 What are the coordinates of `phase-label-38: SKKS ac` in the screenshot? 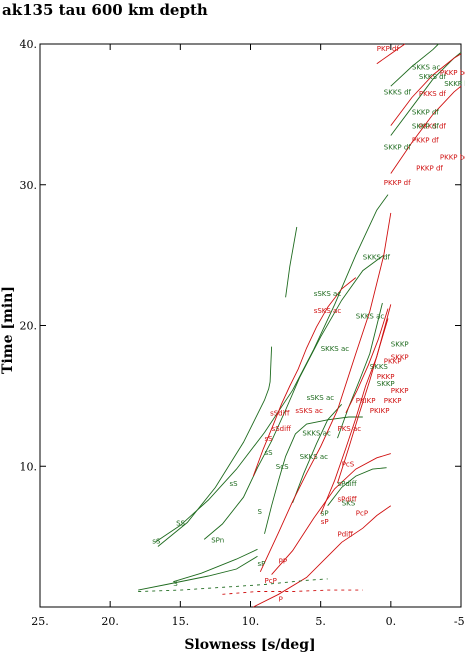 It's located at (314, 457).